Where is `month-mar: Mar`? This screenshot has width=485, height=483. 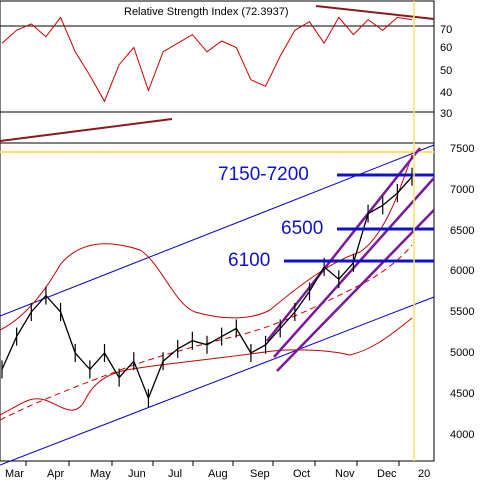
month-mar: Mar is located at coordinates (14, 474).